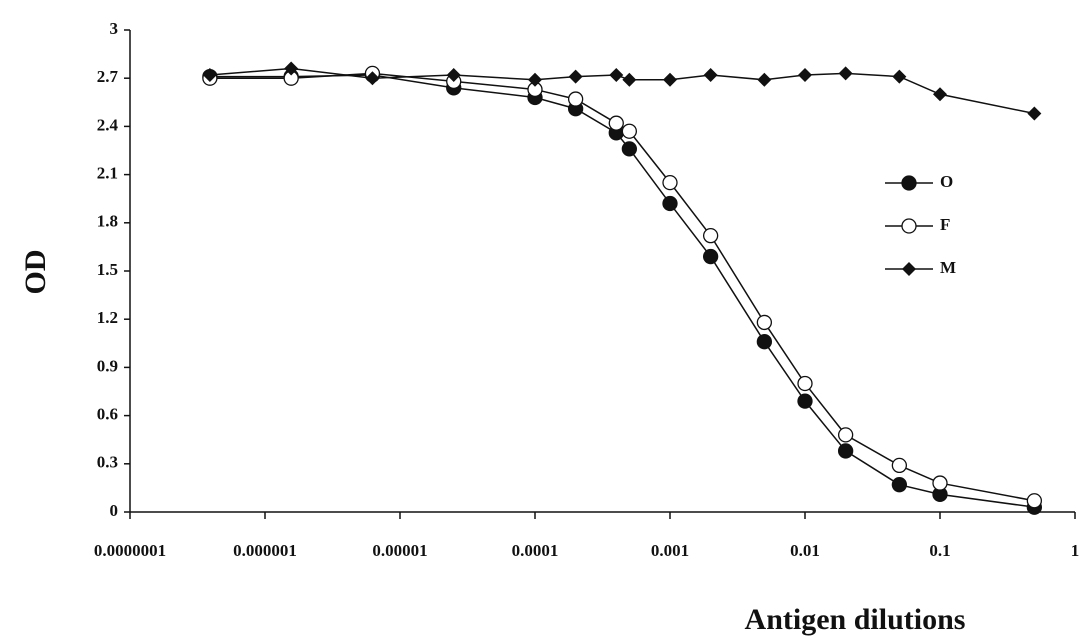 Image resolution: width=1082 pixels, height=642 pixels. What do you see at coordinates (399, 550) in the screenshot?
I see `x-tick-label: 0.00001` at bounding box center [399, 550].